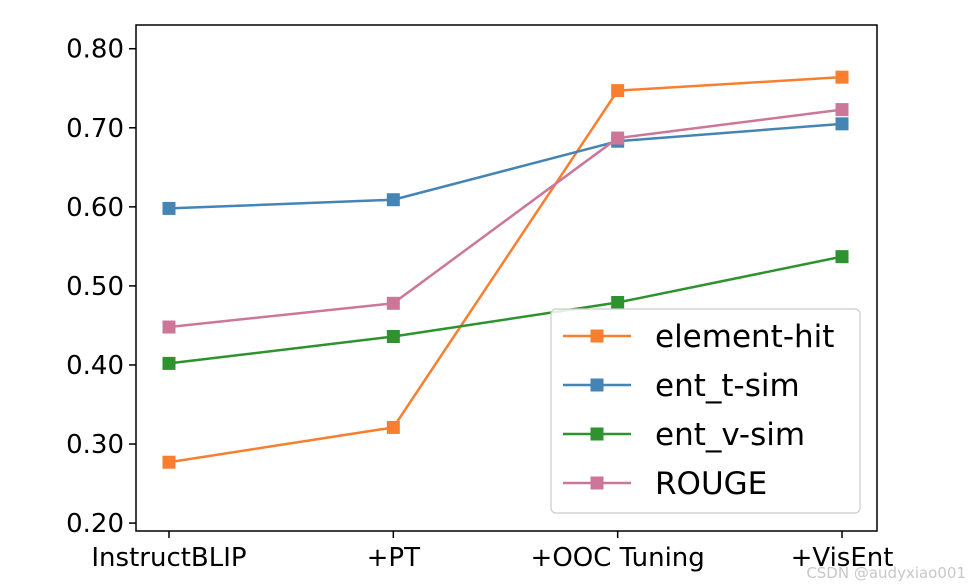 This screenshot has width=972, height=588. Describe the element at coordinates (711, 484) in the screenshot. I see `legend-label: ROUGE` at that location.